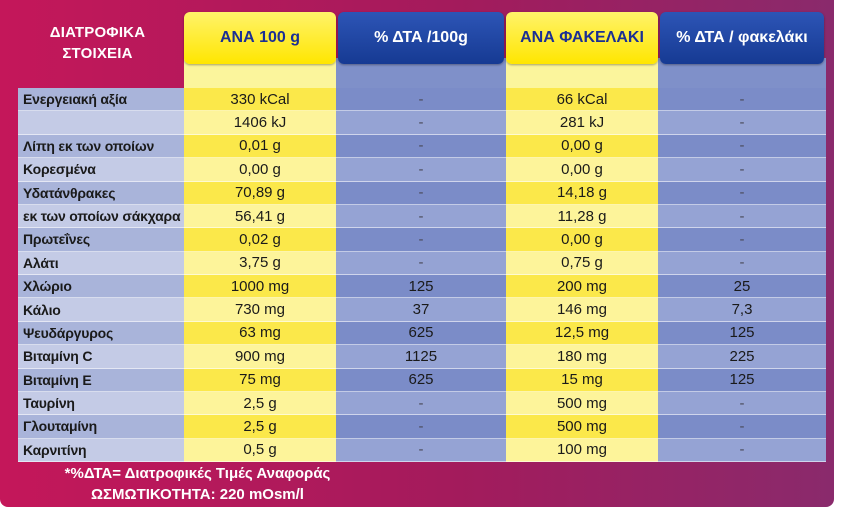 The width and height of the screenshot is (841, 507). Describe the element at coordinates (101, 380) in the screenshot. I see `row-label: Βιταμίνη E` at that location.